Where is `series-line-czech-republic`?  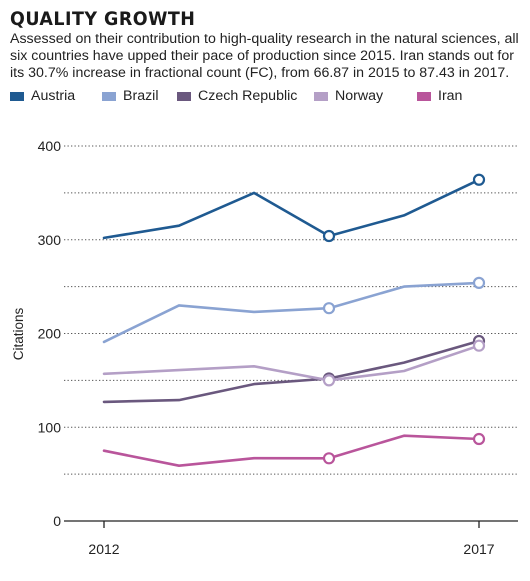
series-line-czech-republic is located at coordinates (291, 371).